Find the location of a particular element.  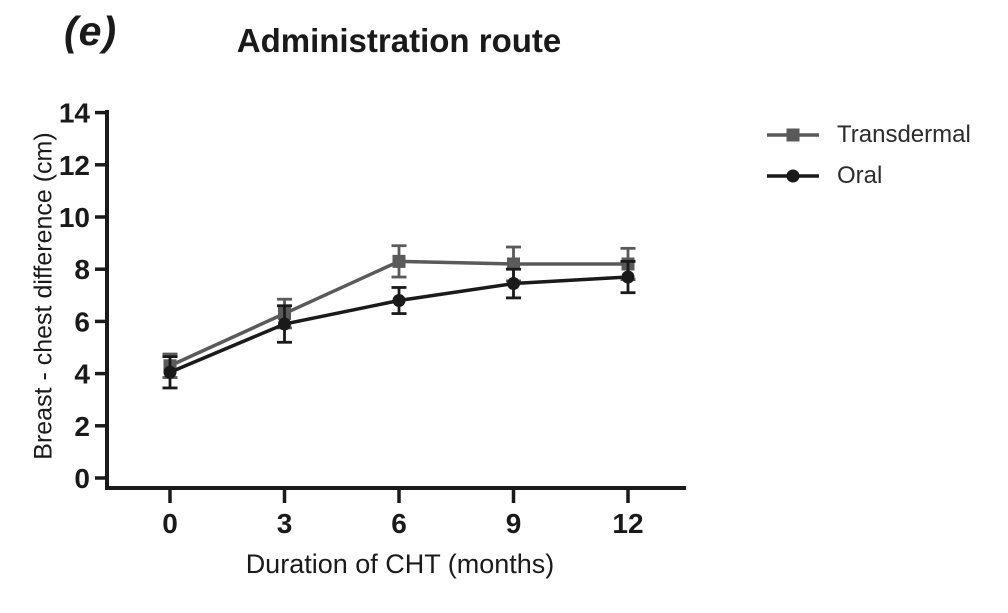

x-tick-label: 9 is located at coordinates (514, 523).